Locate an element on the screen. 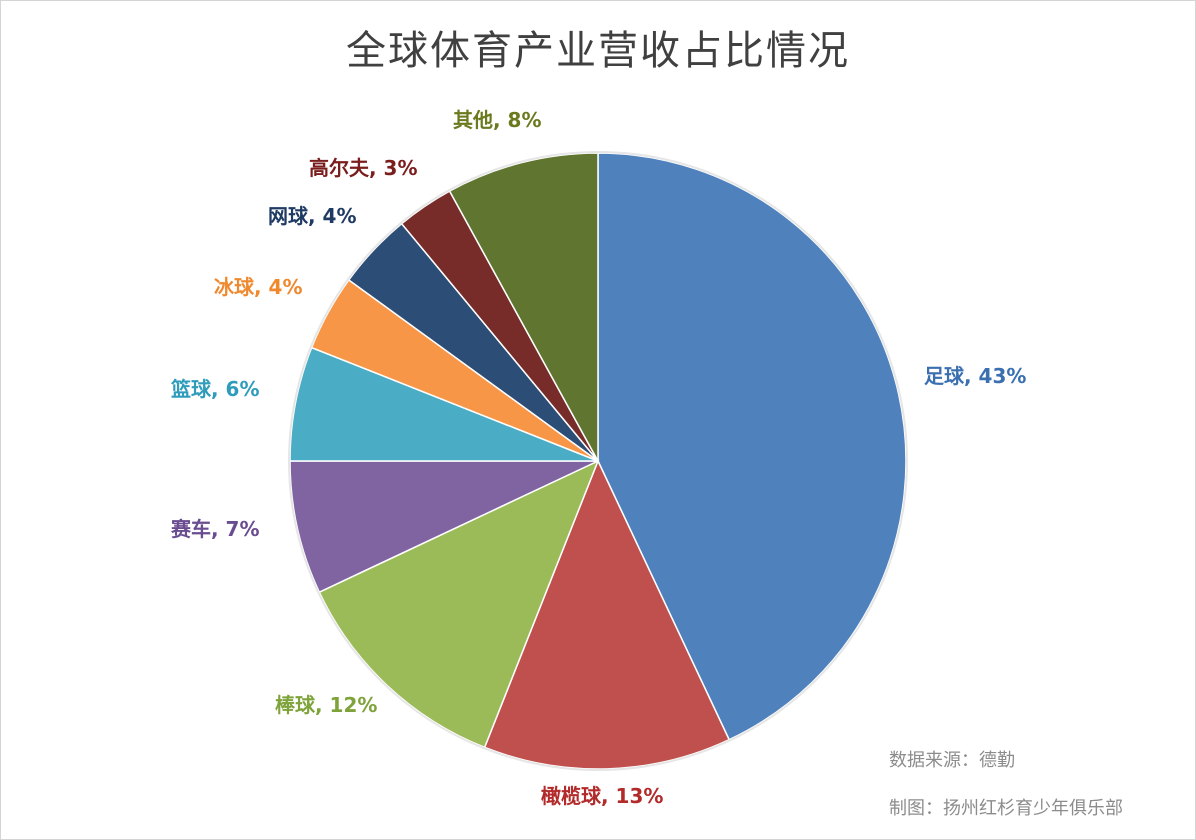 This screenshot has height=840, width=1196. slice-label-5: 冰球, 4% is located at coordinates (258, 287).